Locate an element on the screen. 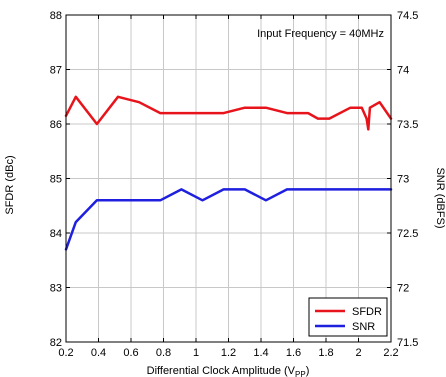 Image resolution: width=446 pixels, height=377 pixels. legend-label-snr: SNR is located at coordinates (363, 327).